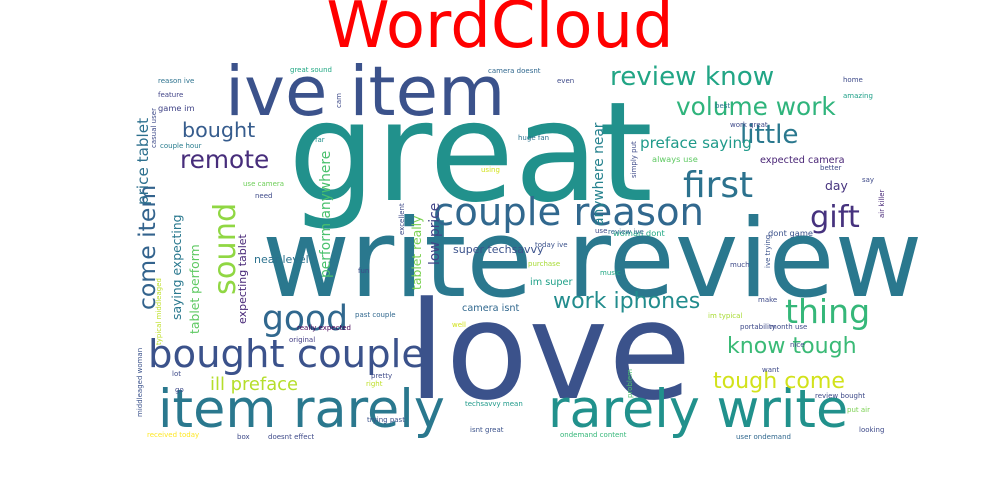 The image size is (1000, 500). I want to click on word-rarely-write: rarely write, so click(698, 409).